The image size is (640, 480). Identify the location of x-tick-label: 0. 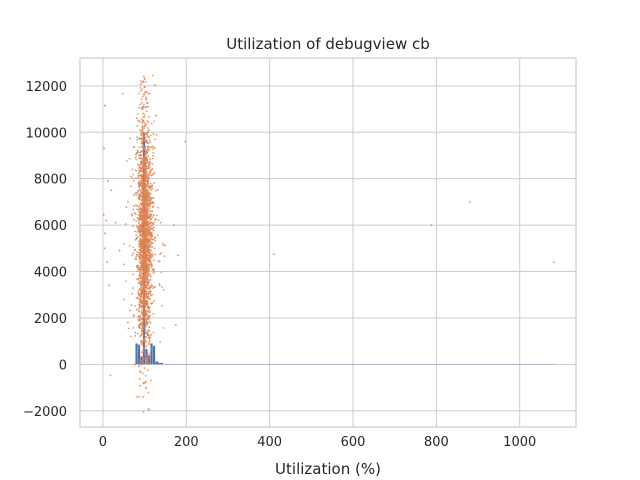
(103, 442).